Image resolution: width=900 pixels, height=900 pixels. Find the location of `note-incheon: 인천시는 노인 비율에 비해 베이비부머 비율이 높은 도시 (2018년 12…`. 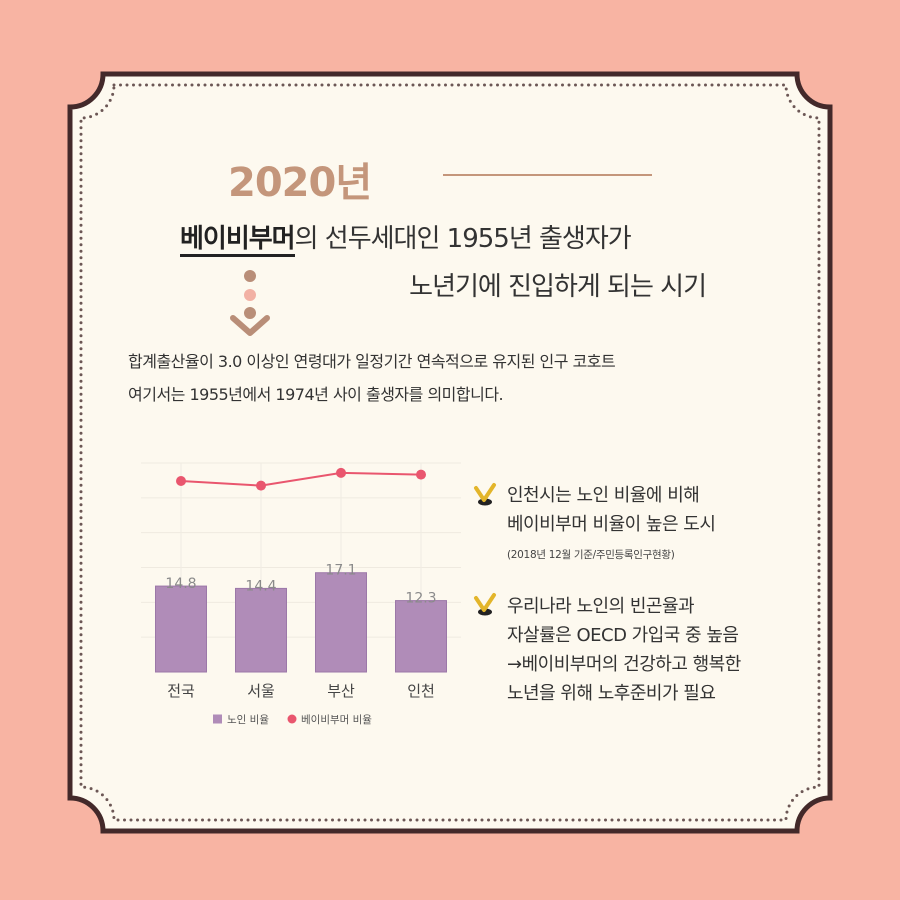

note-incheon: 인천시는 노인 비율에 비해 베이비부머 비율이 높은 도시 (2018년 12… is located at coordinates (611, 522).